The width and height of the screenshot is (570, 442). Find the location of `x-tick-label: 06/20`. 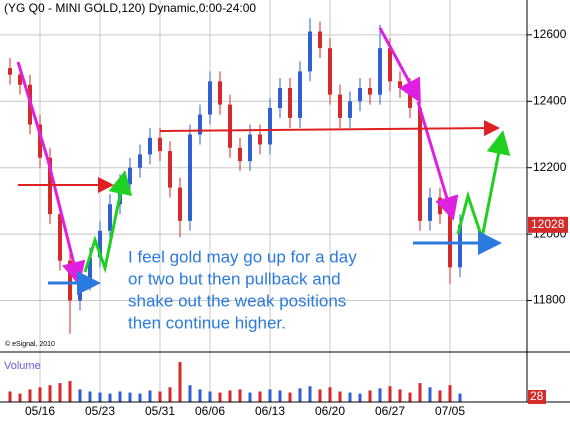

x-tick-label: 06/20 is located at coordinates (330, 411).